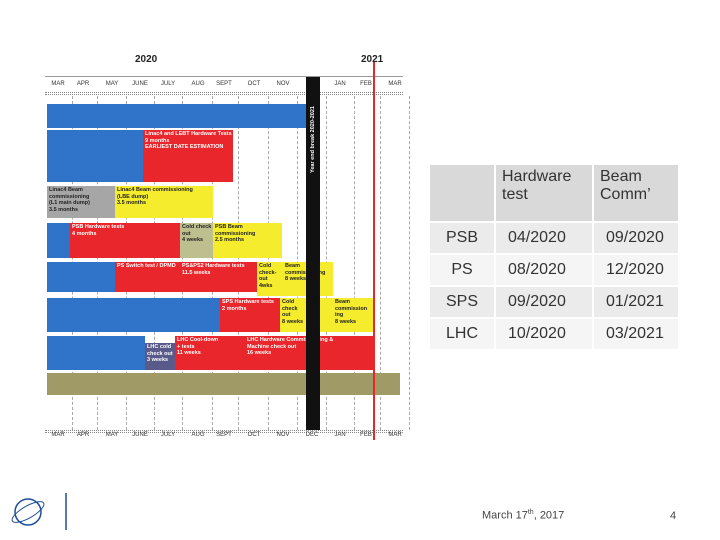 The image size is (720, 540). What do you see at coordinates (133, 196) in the screenshot?
I see `bar-label: (LBE dump)` at bounding box center [133, 196].